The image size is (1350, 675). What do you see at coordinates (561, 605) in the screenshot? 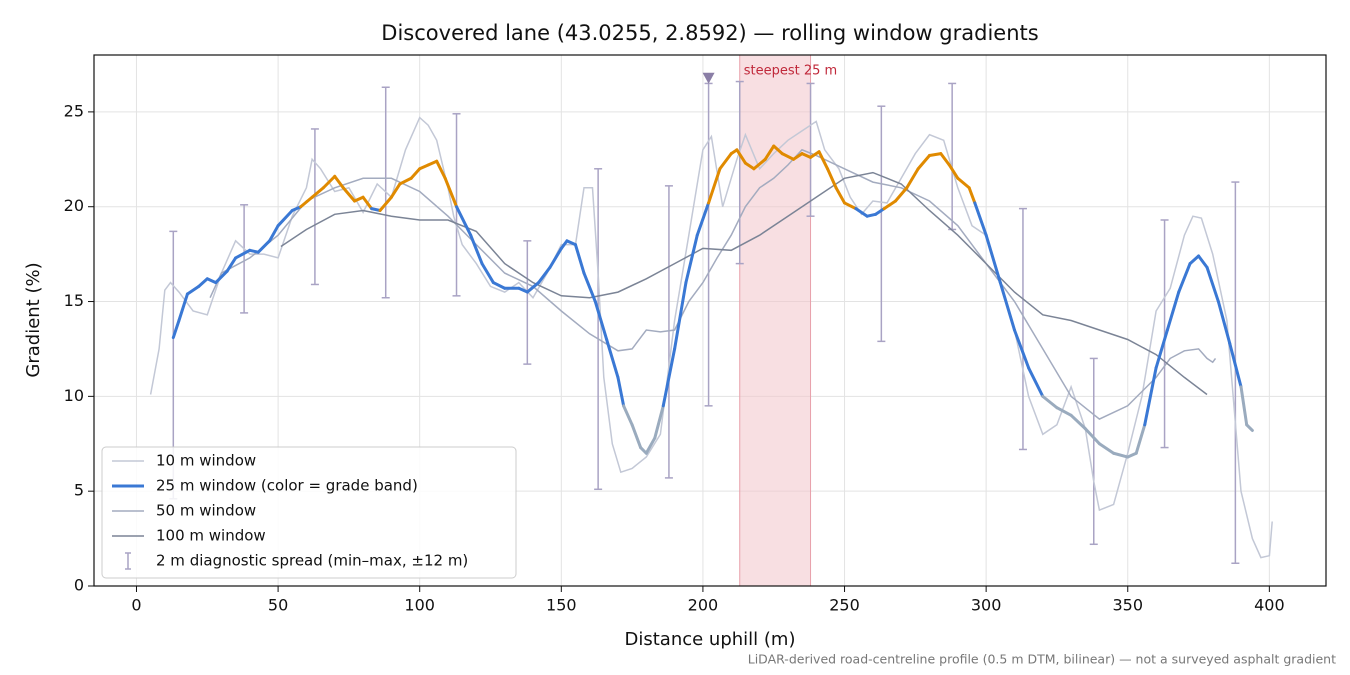
I see `x-tick-label: 150` at bounding box center [561, 605].